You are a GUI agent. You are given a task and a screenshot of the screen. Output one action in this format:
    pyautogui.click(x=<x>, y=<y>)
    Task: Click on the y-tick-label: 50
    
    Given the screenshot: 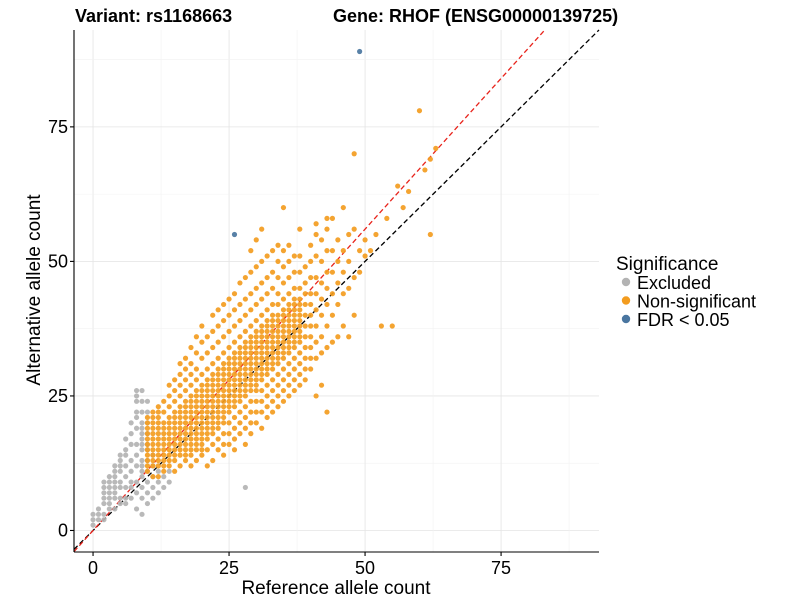 What is the action you would take?
    pyautogui.click(x=58, y=261)
    